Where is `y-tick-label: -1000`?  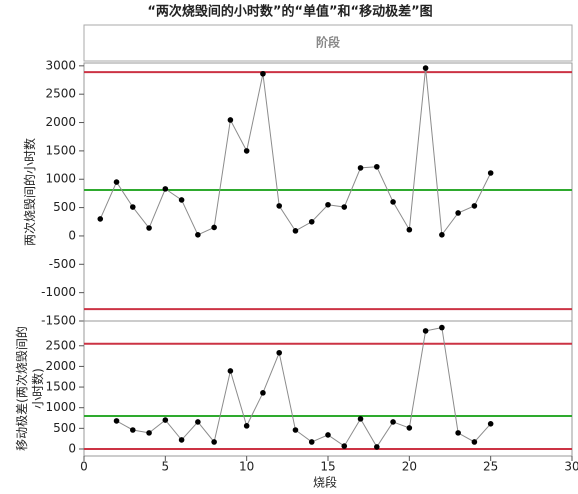
y-tick-label: -1000 is located at coordinates (58, 292).